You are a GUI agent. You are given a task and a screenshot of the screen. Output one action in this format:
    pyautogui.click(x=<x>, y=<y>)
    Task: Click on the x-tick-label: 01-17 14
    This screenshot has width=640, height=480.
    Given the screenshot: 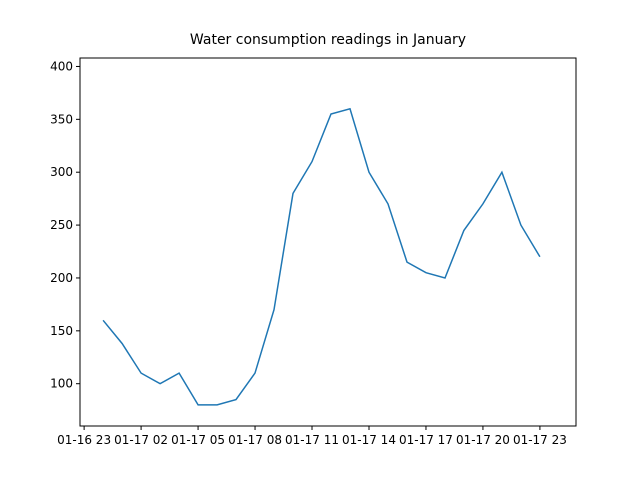 What is the action you would take?
    pyautogui.click(x=369, y=440)
    